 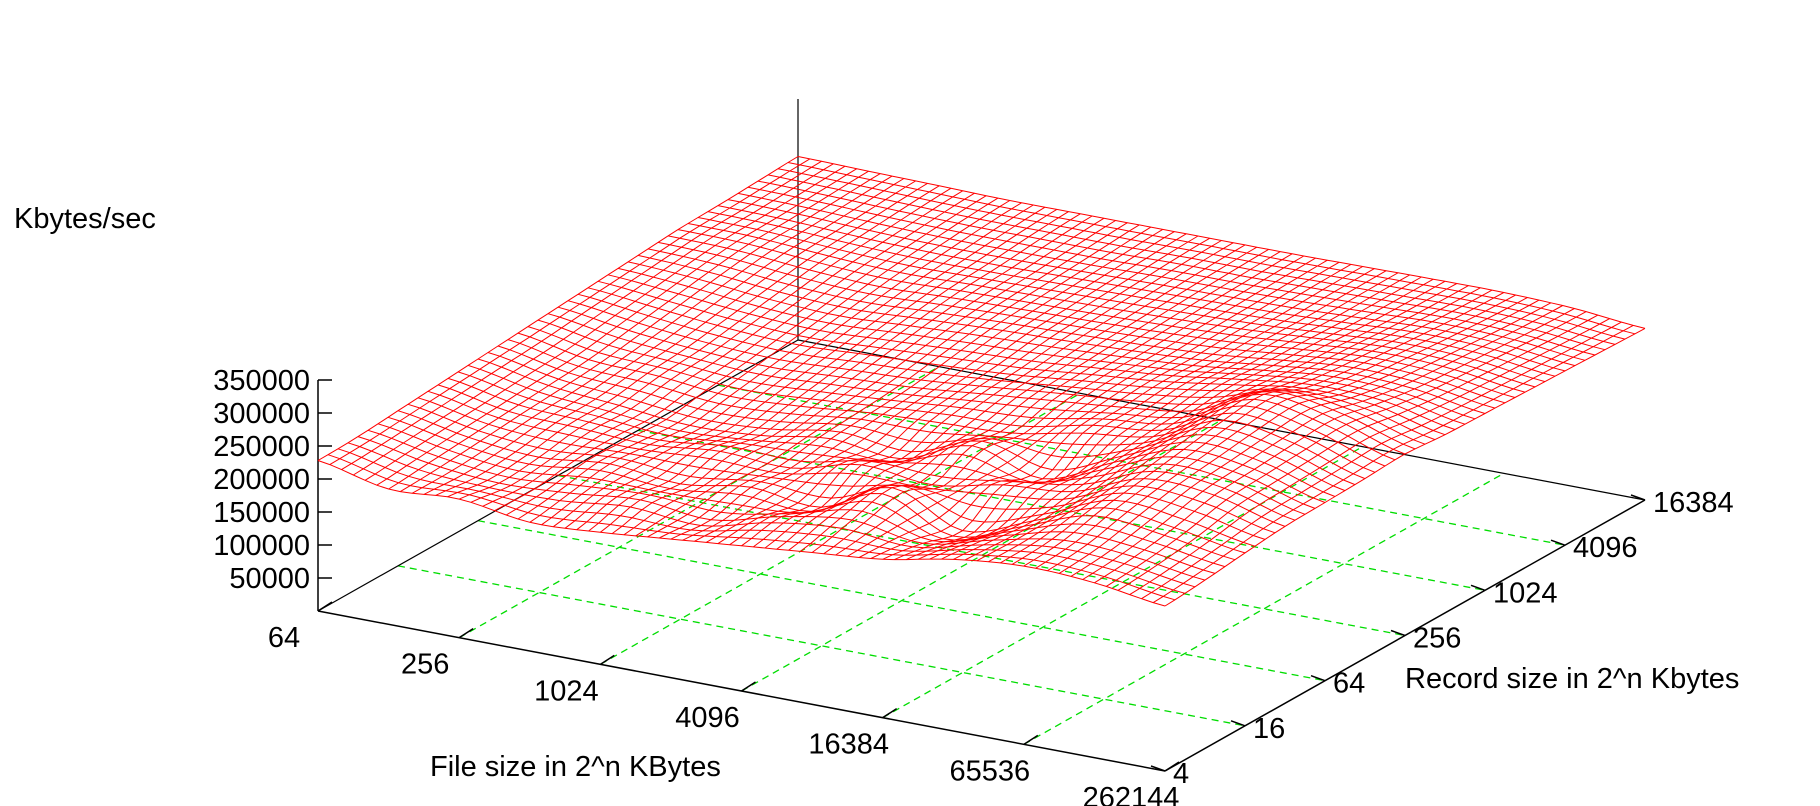 I want to click on y-tick-label: 16, so click(x=1269, y=729).